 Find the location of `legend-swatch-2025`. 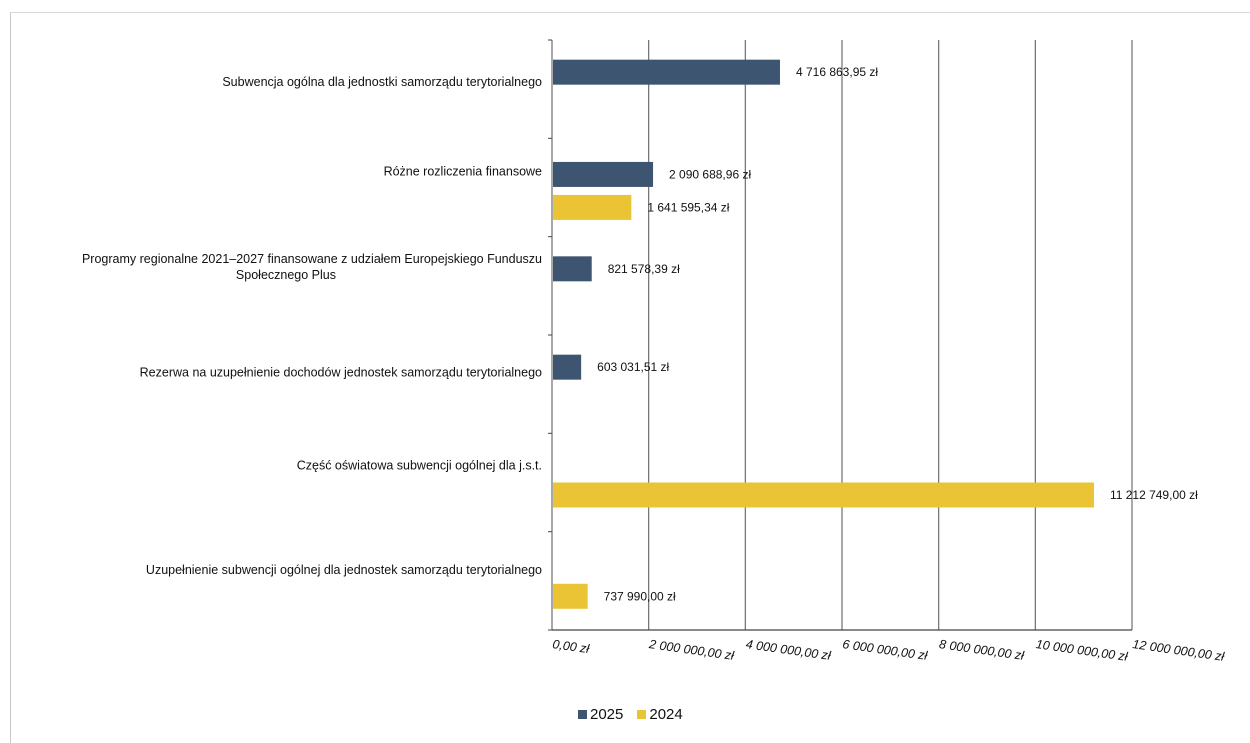

legend-swatch-2025 is located at coordinates (582, 714).